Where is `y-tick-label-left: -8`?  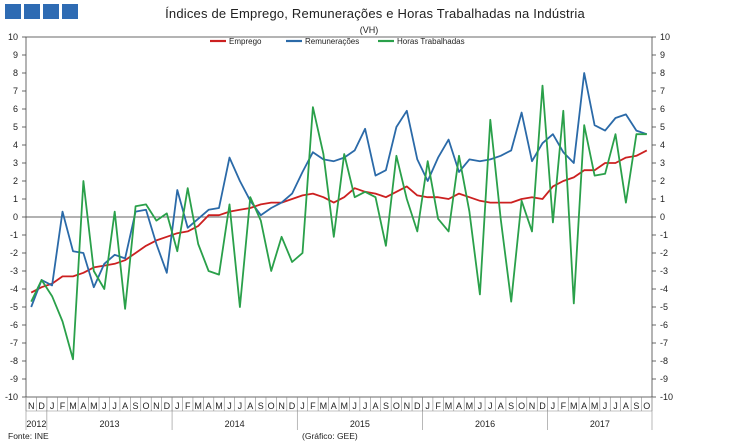 y-tick-label-left: -8 is located at coordinates (14, 361).